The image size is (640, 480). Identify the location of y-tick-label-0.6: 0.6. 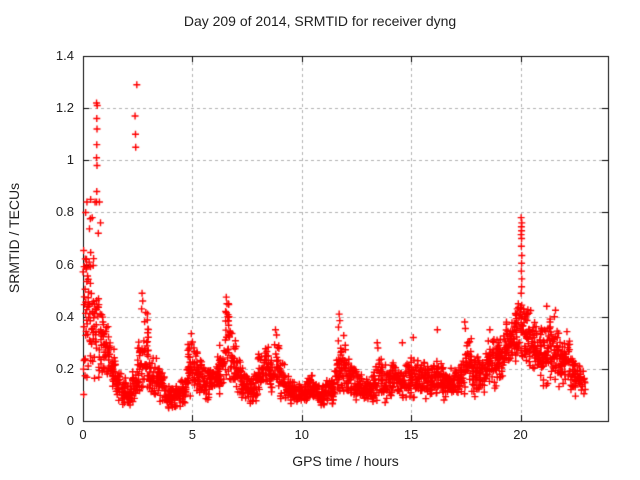
(64, 264).